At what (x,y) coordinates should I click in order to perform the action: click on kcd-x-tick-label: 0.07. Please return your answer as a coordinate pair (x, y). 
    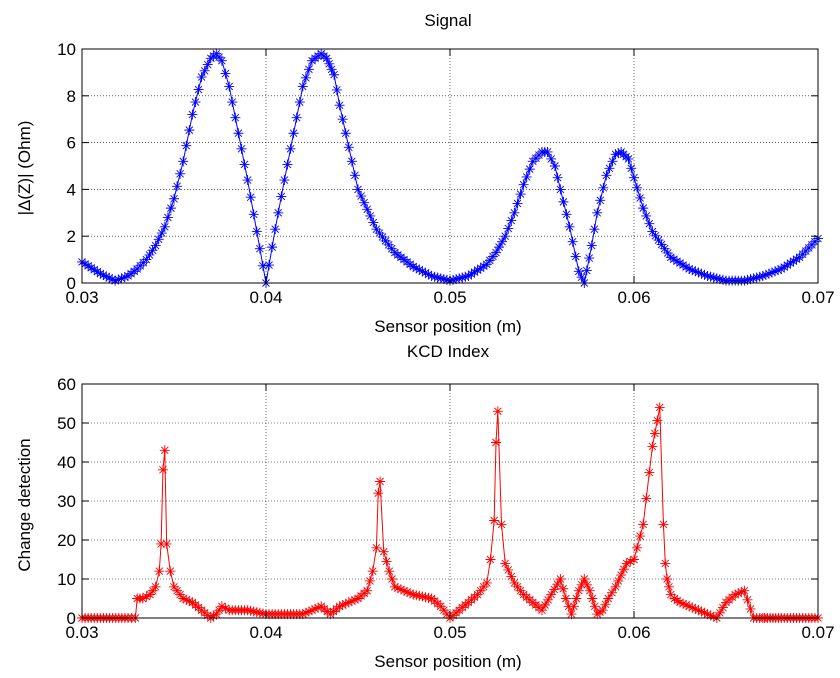
    Looking at the image, I should click on (817, 632).